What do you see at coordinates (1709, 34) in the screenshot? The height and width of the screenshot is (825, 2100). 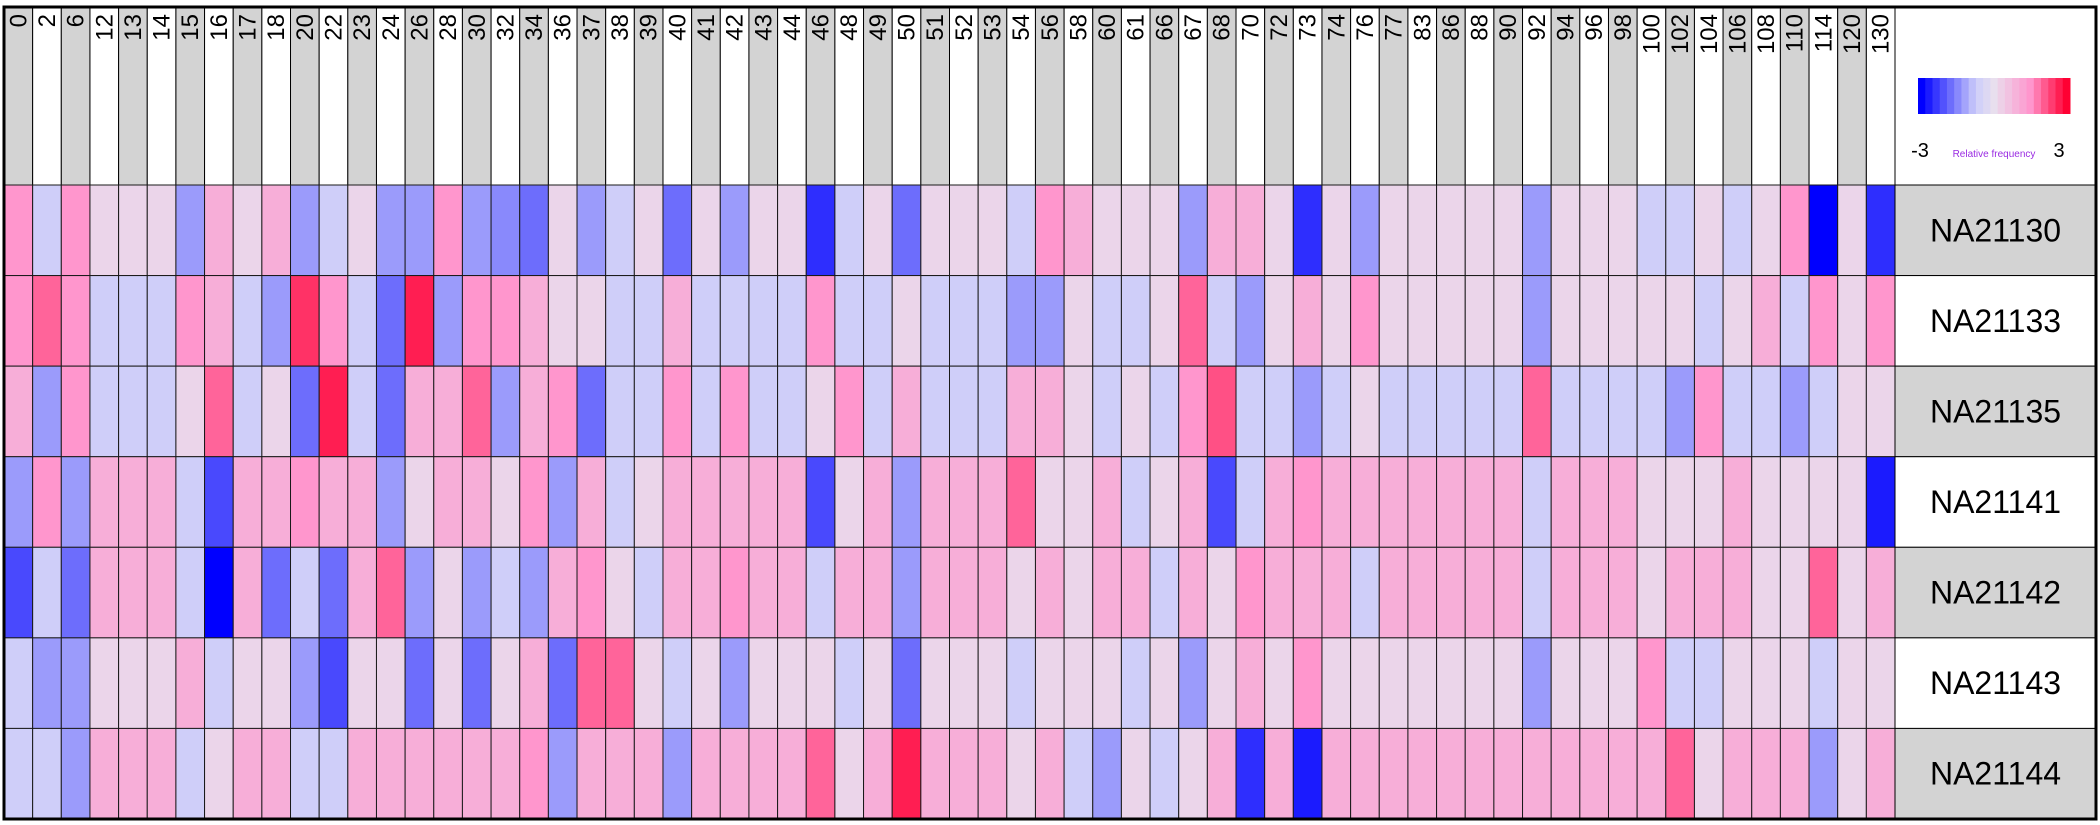 I see `column-label: 104` at bounding box center [1709, 34].